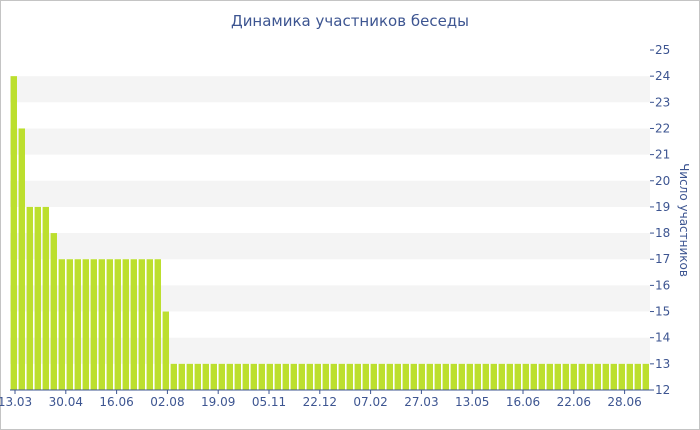  Describe the element at coordinates (662, 102) in the screenshot. I see `y-tick-label: 23` at that location.